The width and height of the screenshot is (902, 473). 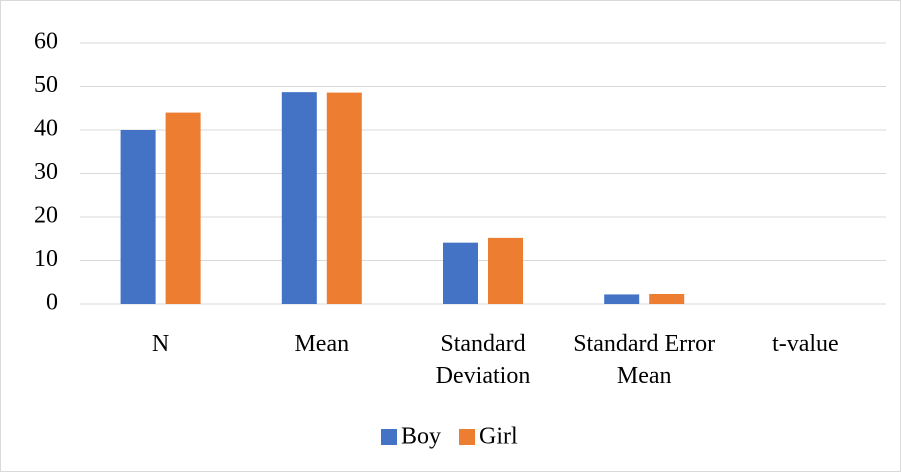 I want to click on legend-label: Boy, so click(x=421, y=437).